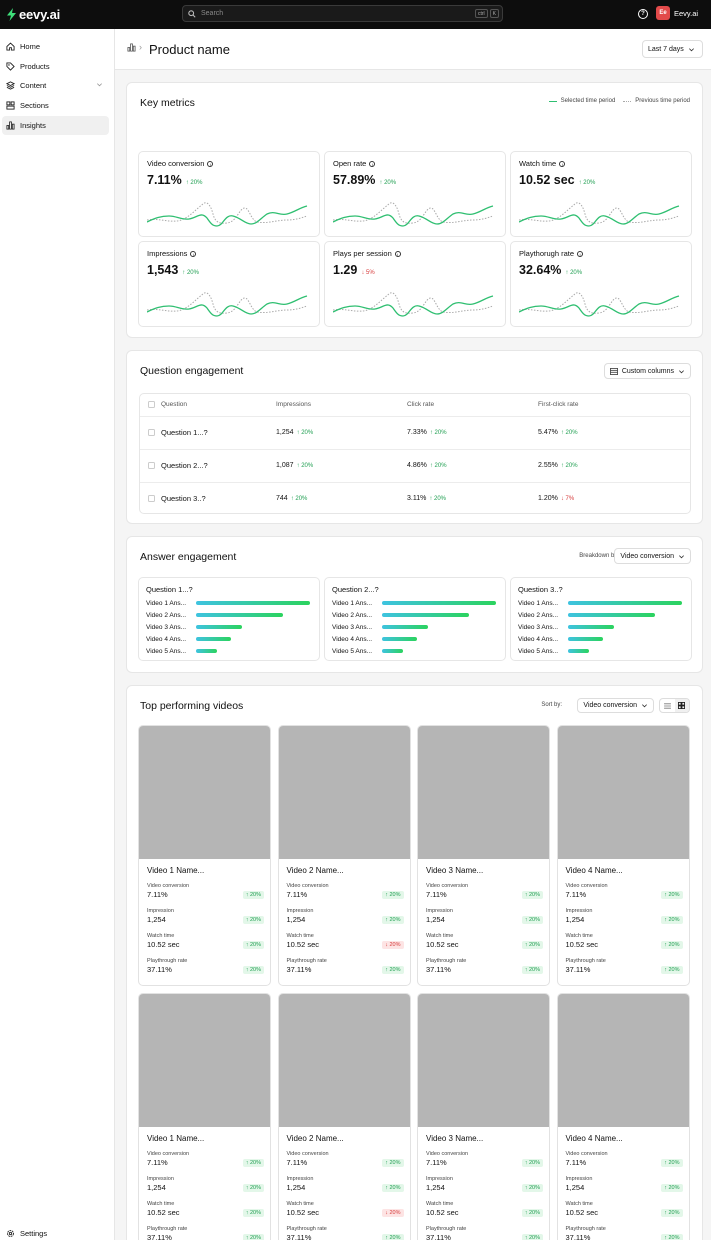  Describe the element at coordinates (167, 253) in the screenshot. I see `metric-label-text: Impressions` at that location.